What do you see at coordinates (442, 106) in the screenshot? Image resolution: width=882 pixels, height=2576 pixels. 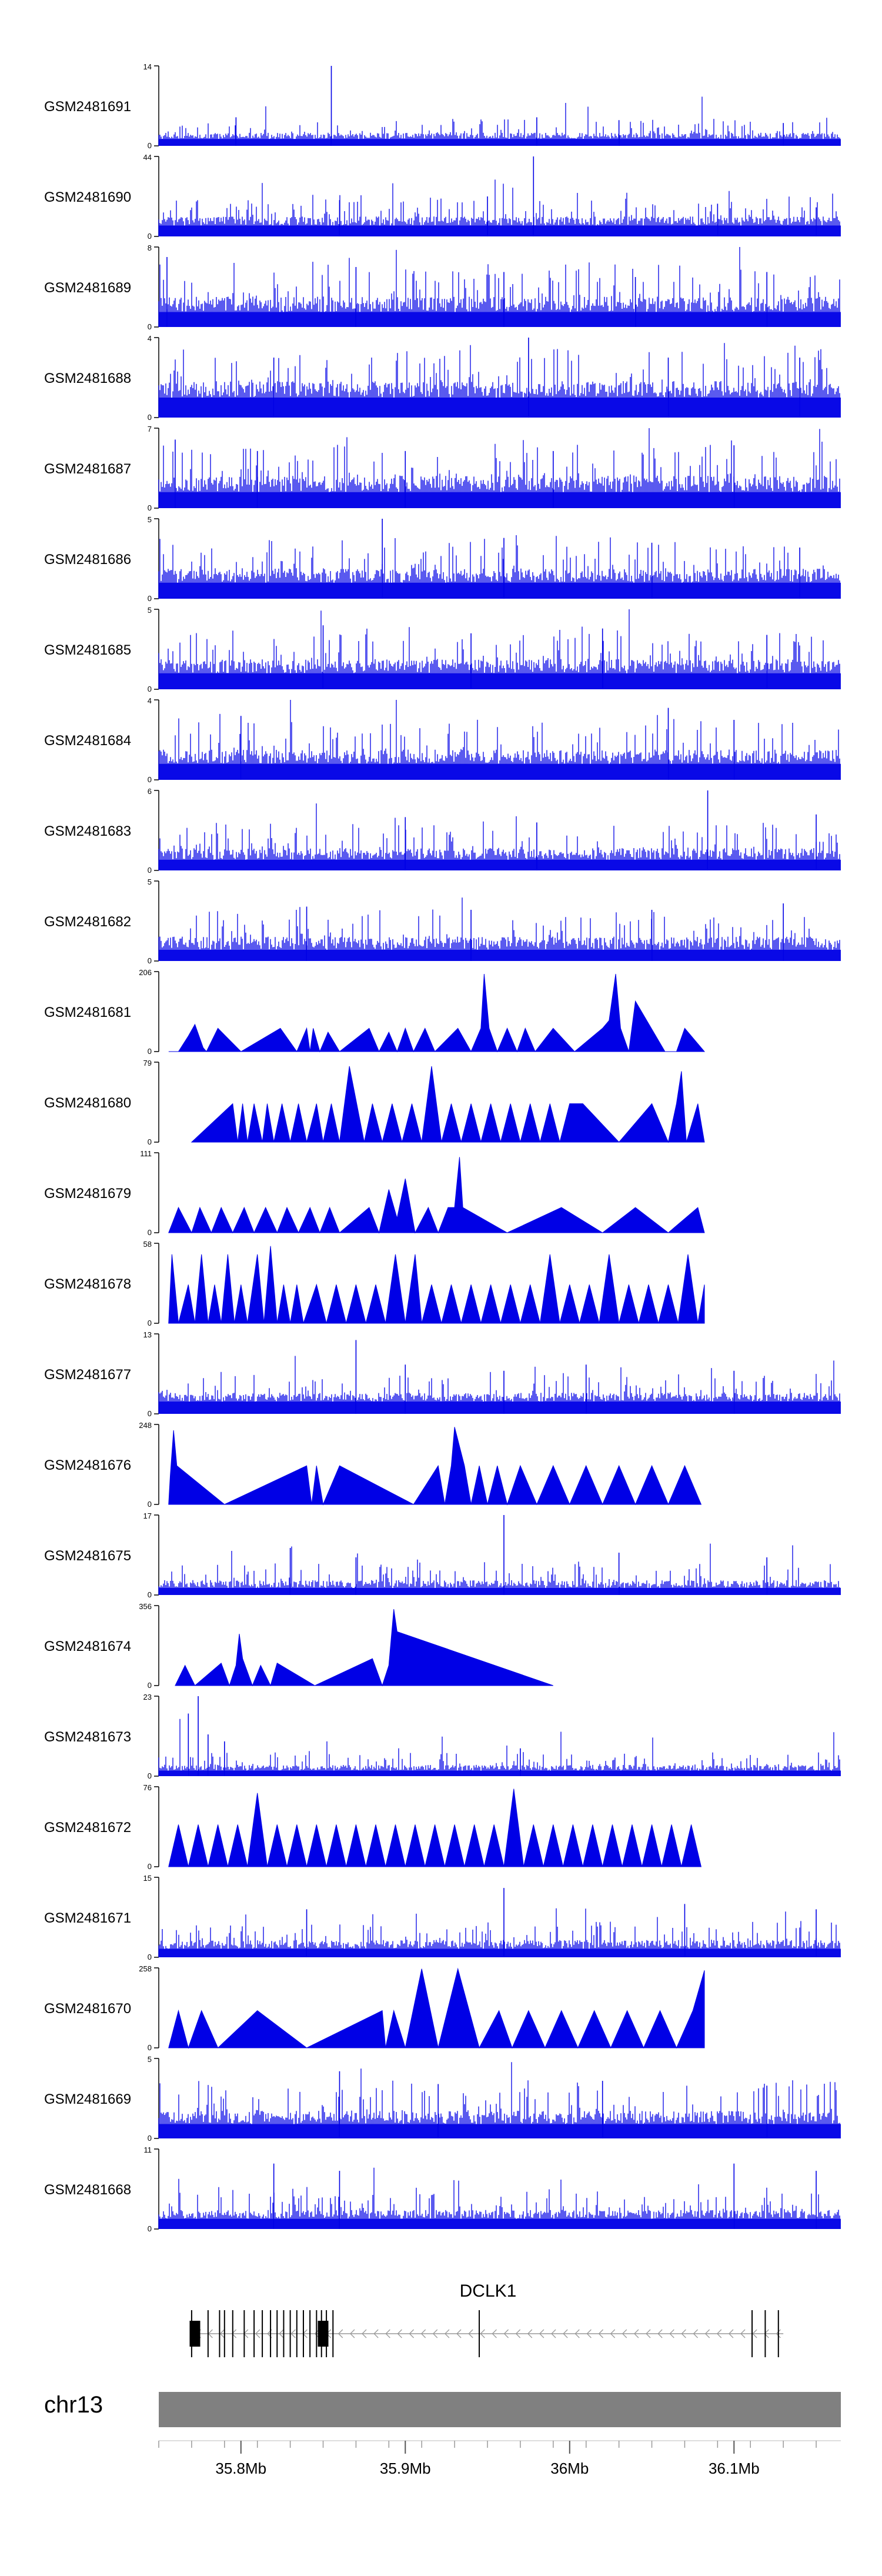 I see `track-GSM2481691: GSM2481691 14 0` at bounding box center [442, 106].